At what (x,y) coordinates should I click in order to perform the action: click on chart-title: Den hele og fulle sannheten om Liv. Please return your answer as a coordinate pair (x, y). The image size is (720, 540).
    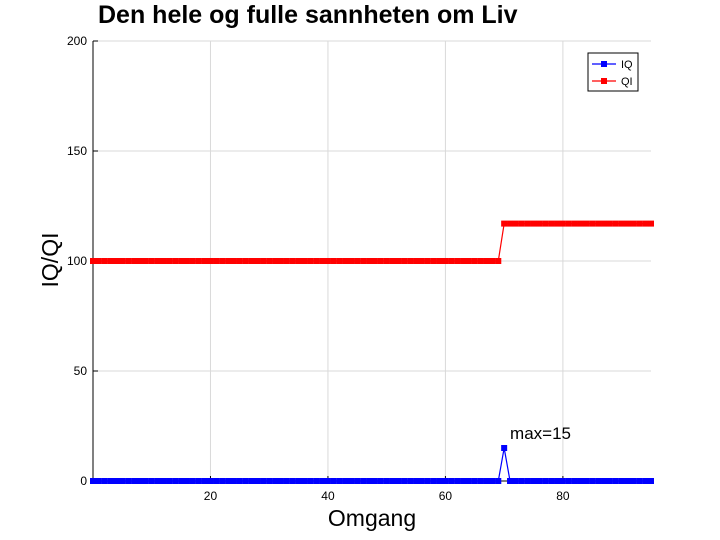
    Looking at the image, I should click on (308, 15).